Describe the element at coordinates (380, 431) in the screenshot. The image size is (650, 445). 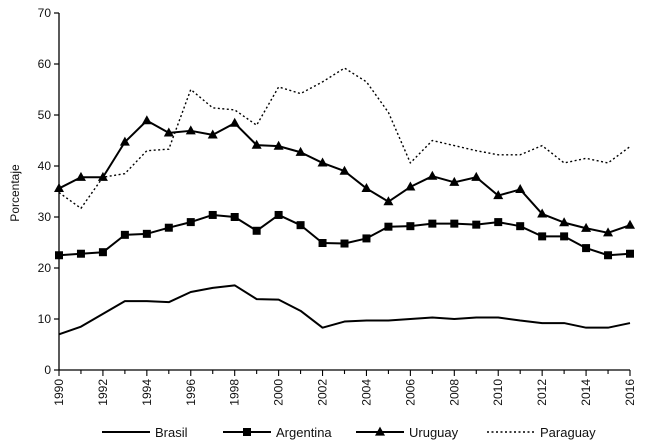
I see `legend-marker-uruguay` at that location.